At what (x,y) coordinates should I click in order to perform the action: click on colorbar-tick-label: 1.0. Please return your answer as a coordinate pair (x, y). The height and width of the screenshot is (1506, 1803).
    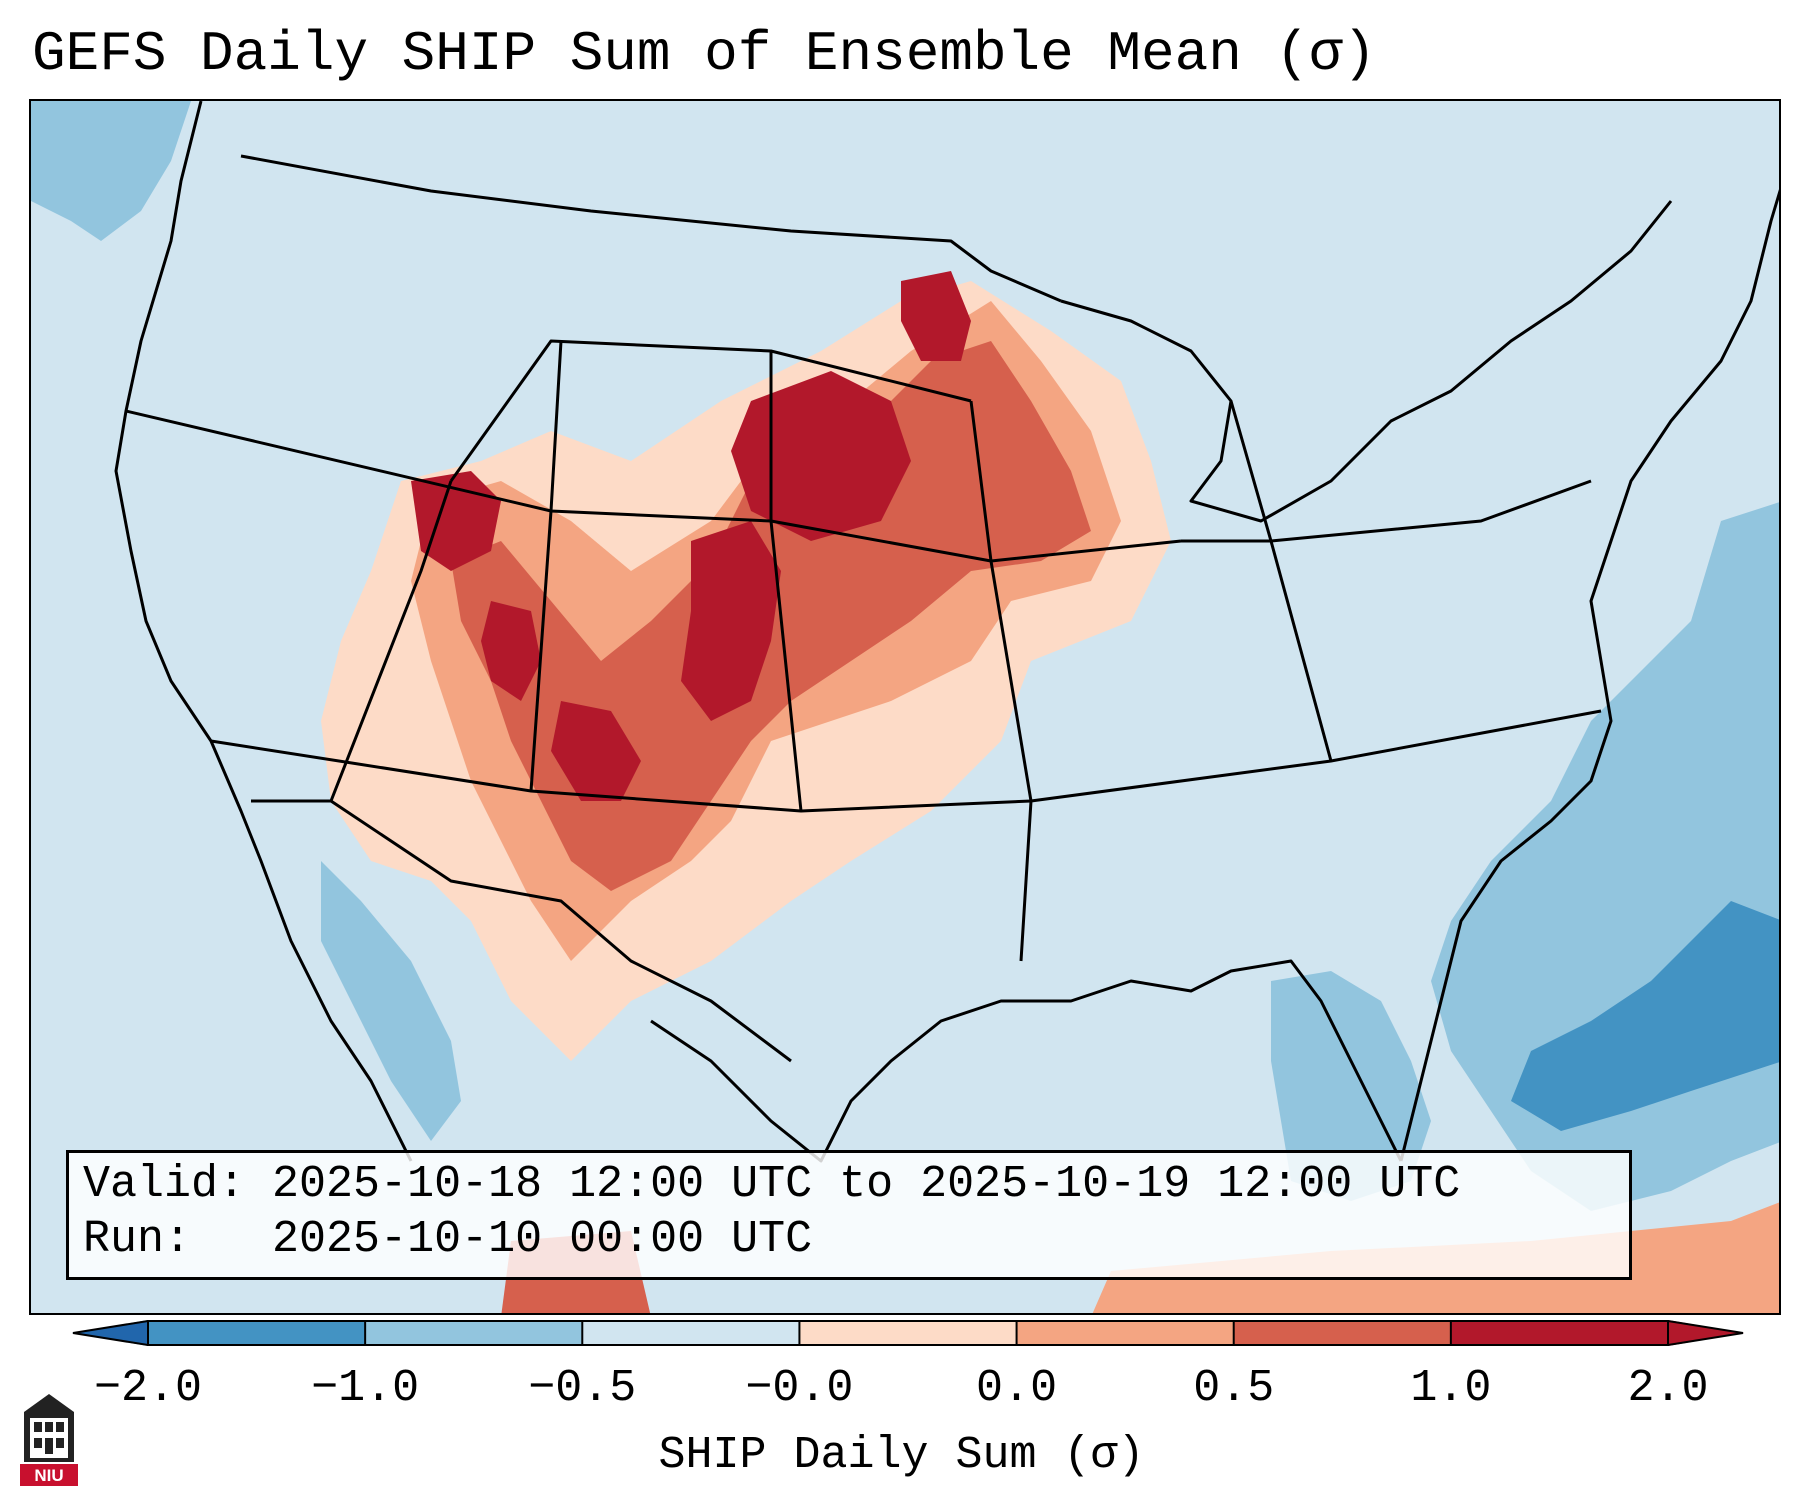
    Looking at the image, I should click on (1451, 1388).